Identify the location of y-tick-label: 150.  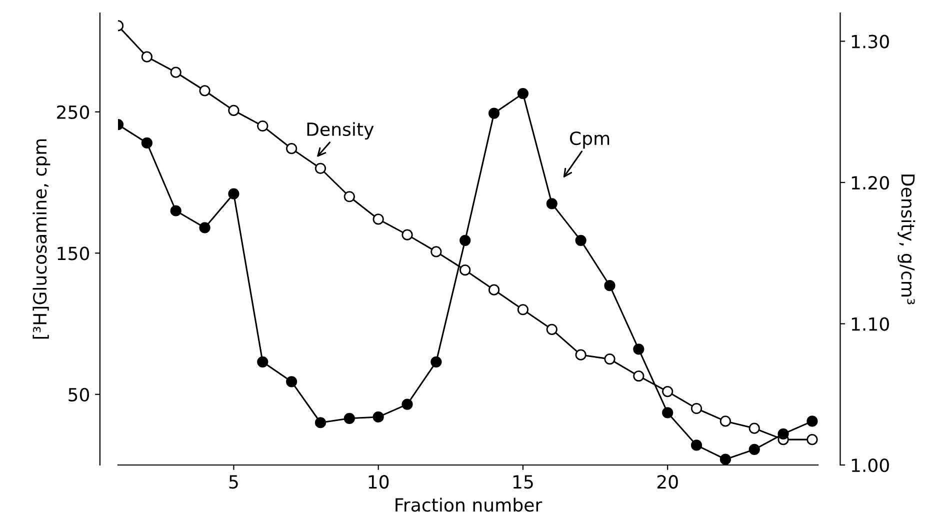
(74, 253).